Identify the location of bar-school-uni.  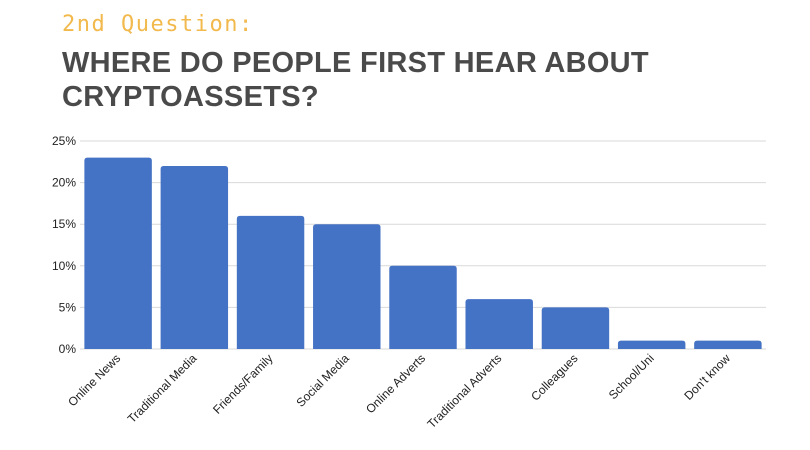
(651, 344).